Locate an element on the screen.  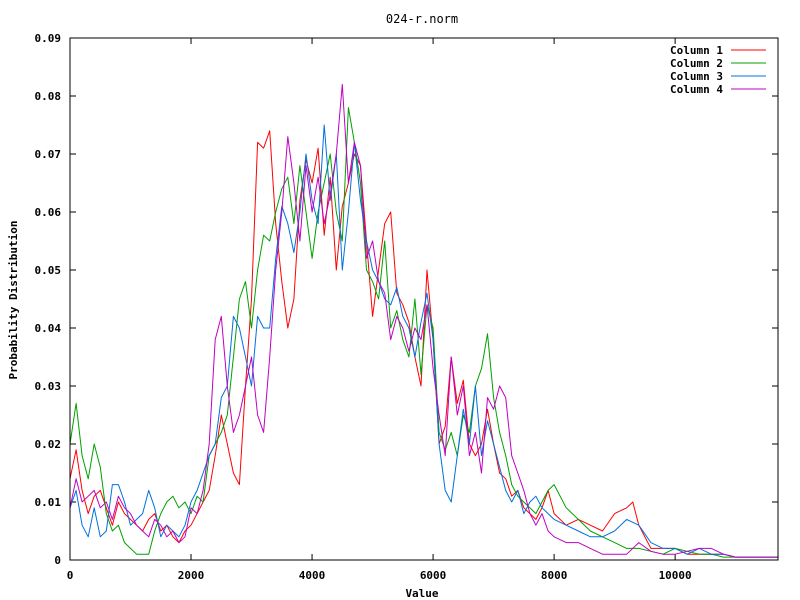
y-tick-label: 0.09 is located at coordinates (48, 38).